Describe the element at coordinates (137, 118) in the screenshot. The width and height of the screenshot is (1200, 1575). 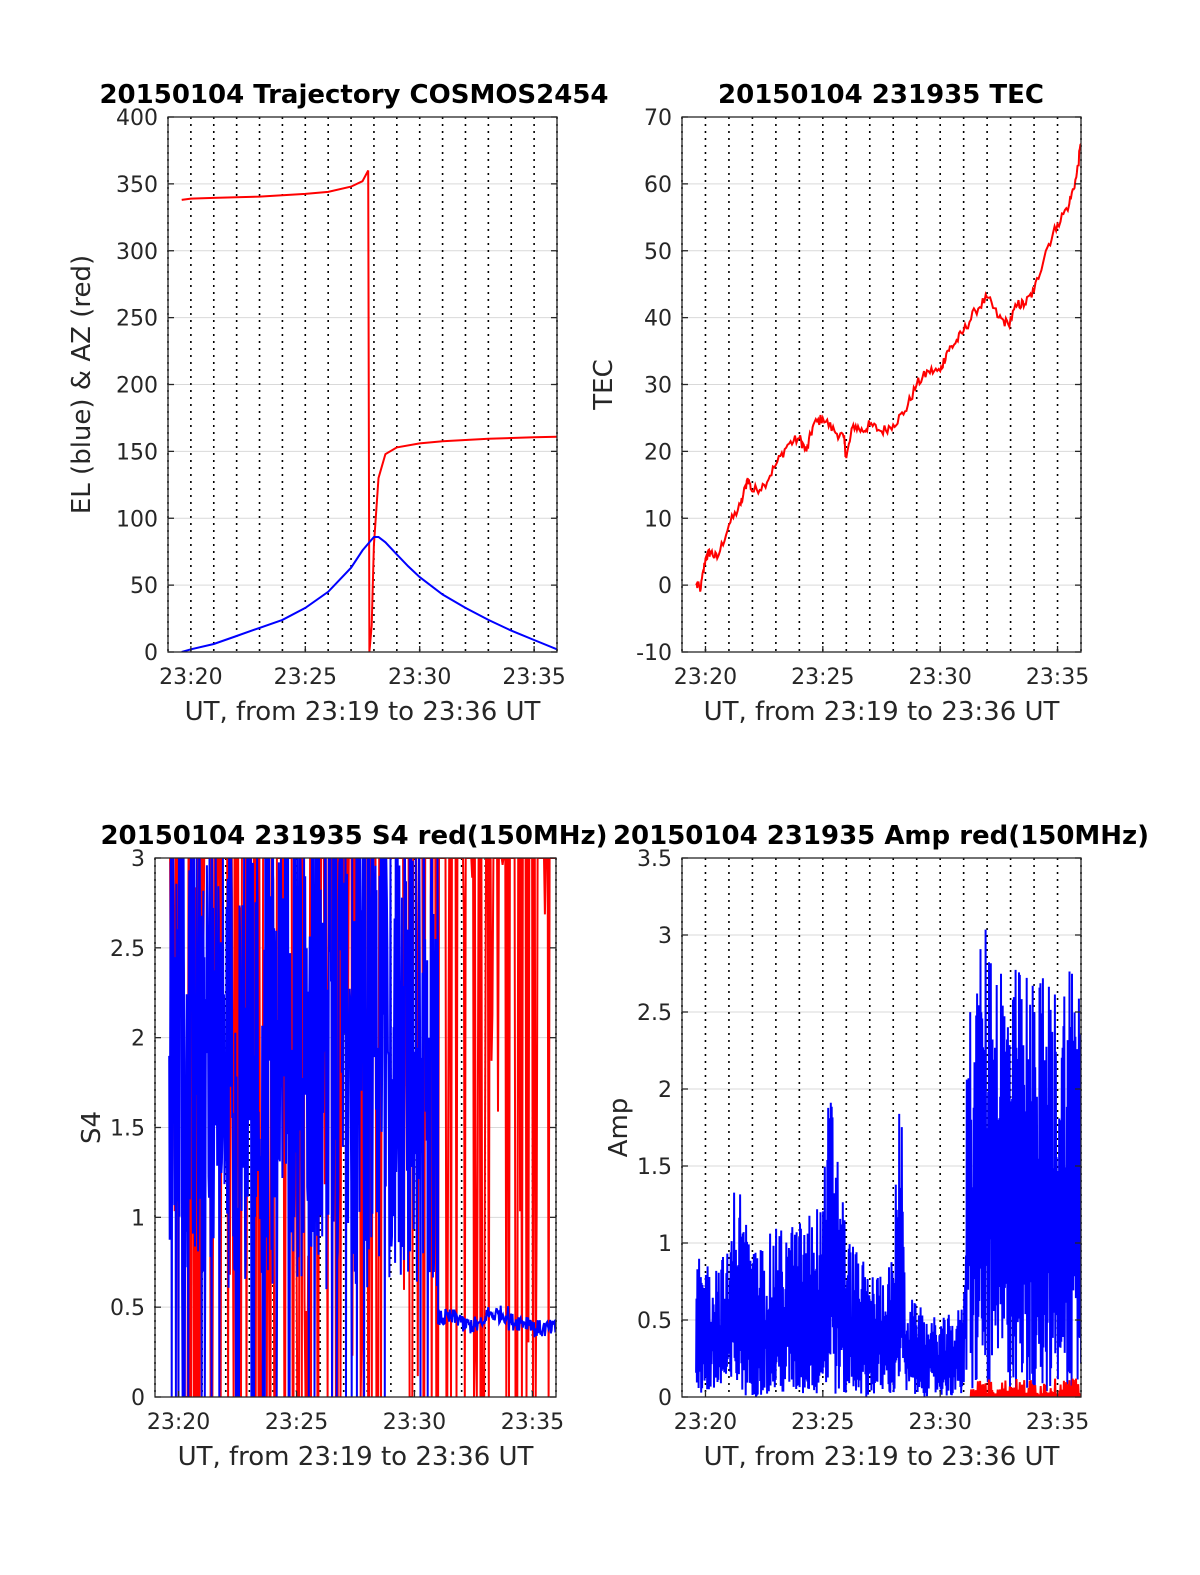
I see `y-tick-label: 400` at that location.